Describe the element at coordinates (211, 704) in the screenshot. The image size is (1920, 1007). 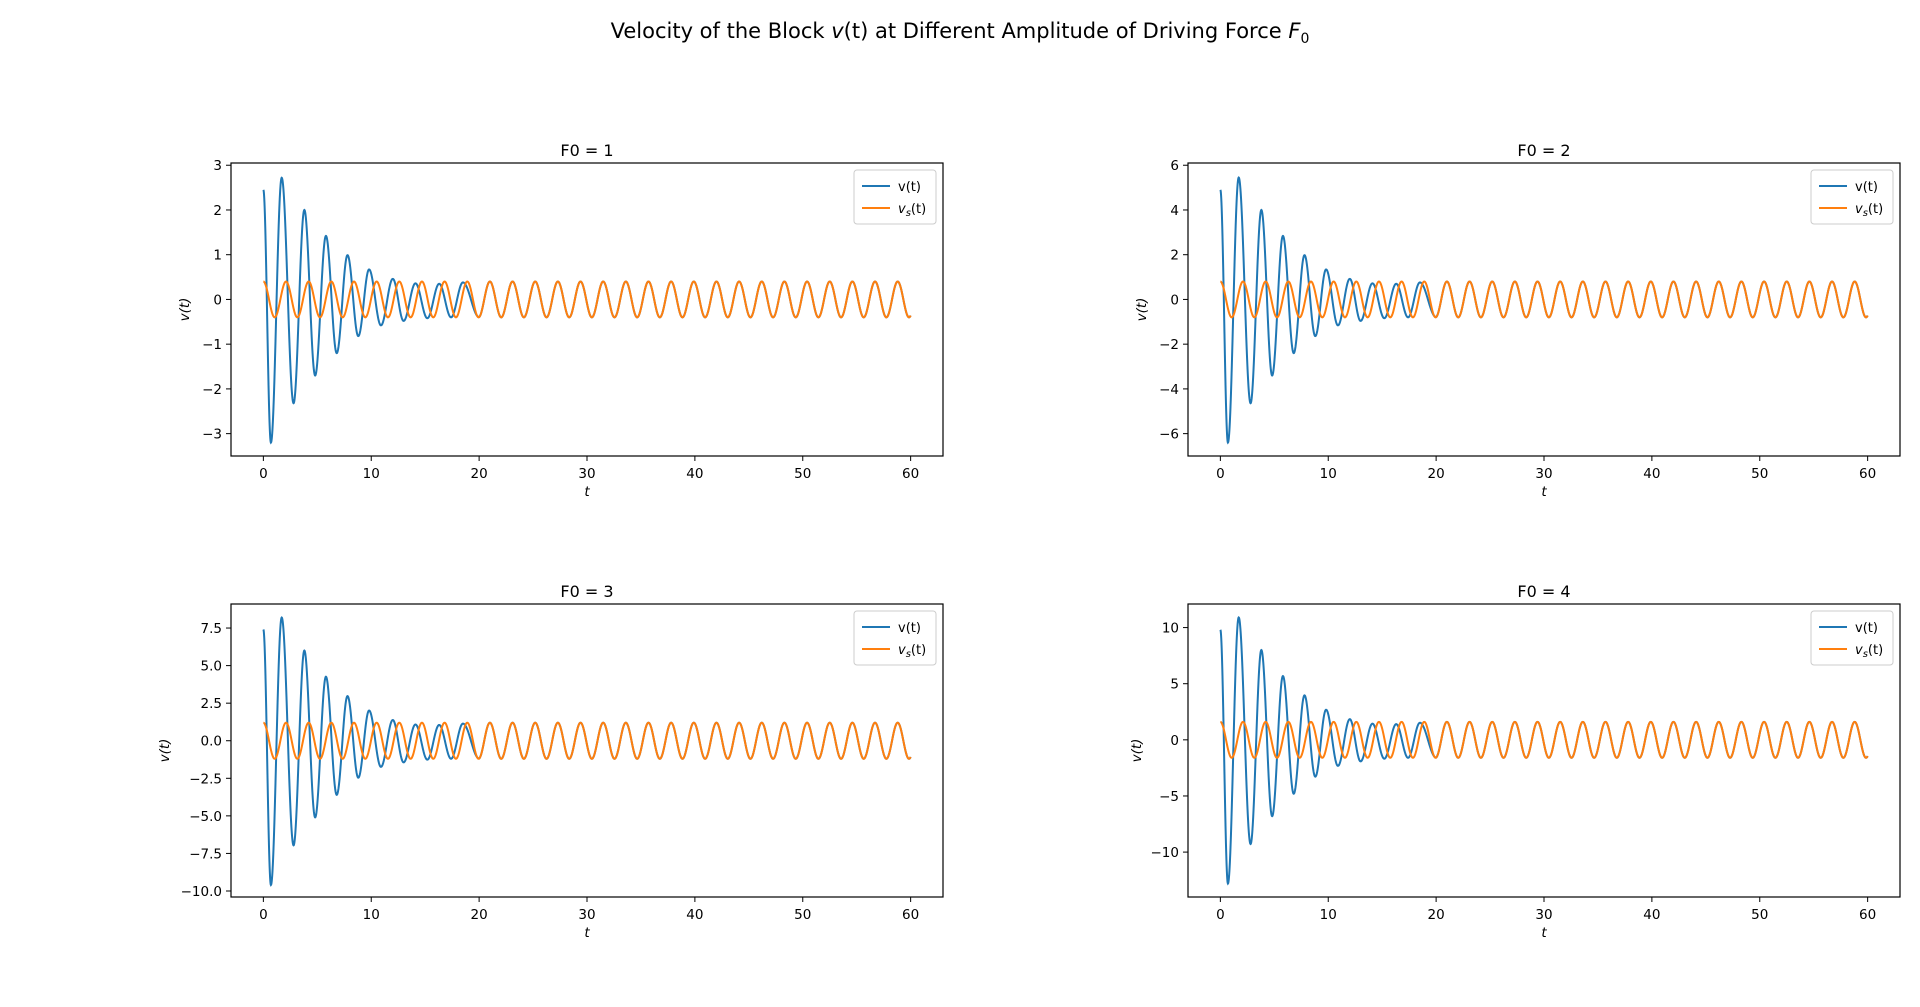
I see `y-tick-label: 2.5` at that location.